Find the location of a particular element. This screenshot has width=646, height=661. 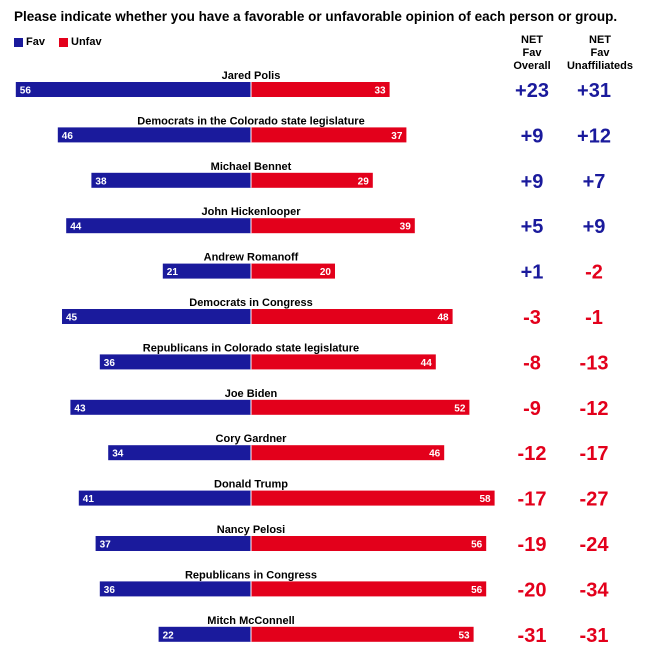

legend-unfav: Unfav is located at coordinates (80, 42).